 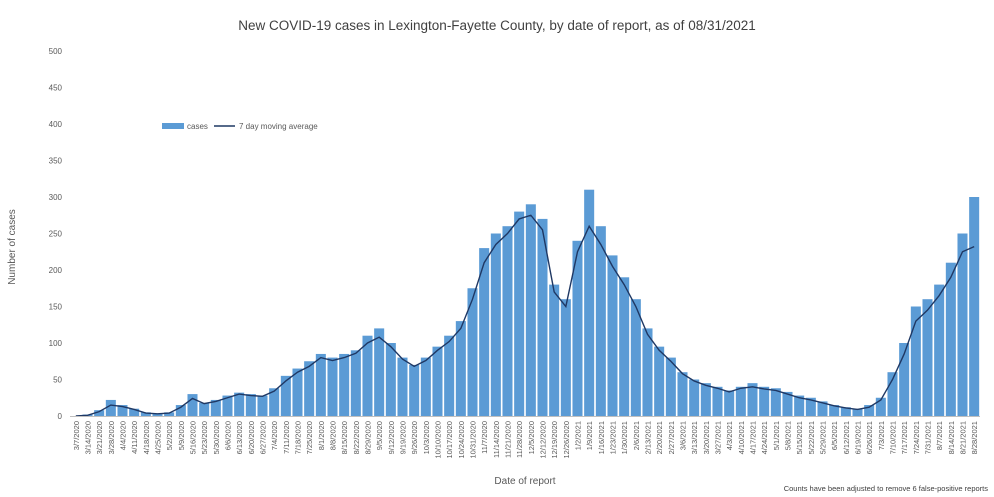 What do you see at coordinates (278, 126) in the screenshot?
I see `legend-label-moving-average: 7 day moving average` at bounding box center [278, 126].